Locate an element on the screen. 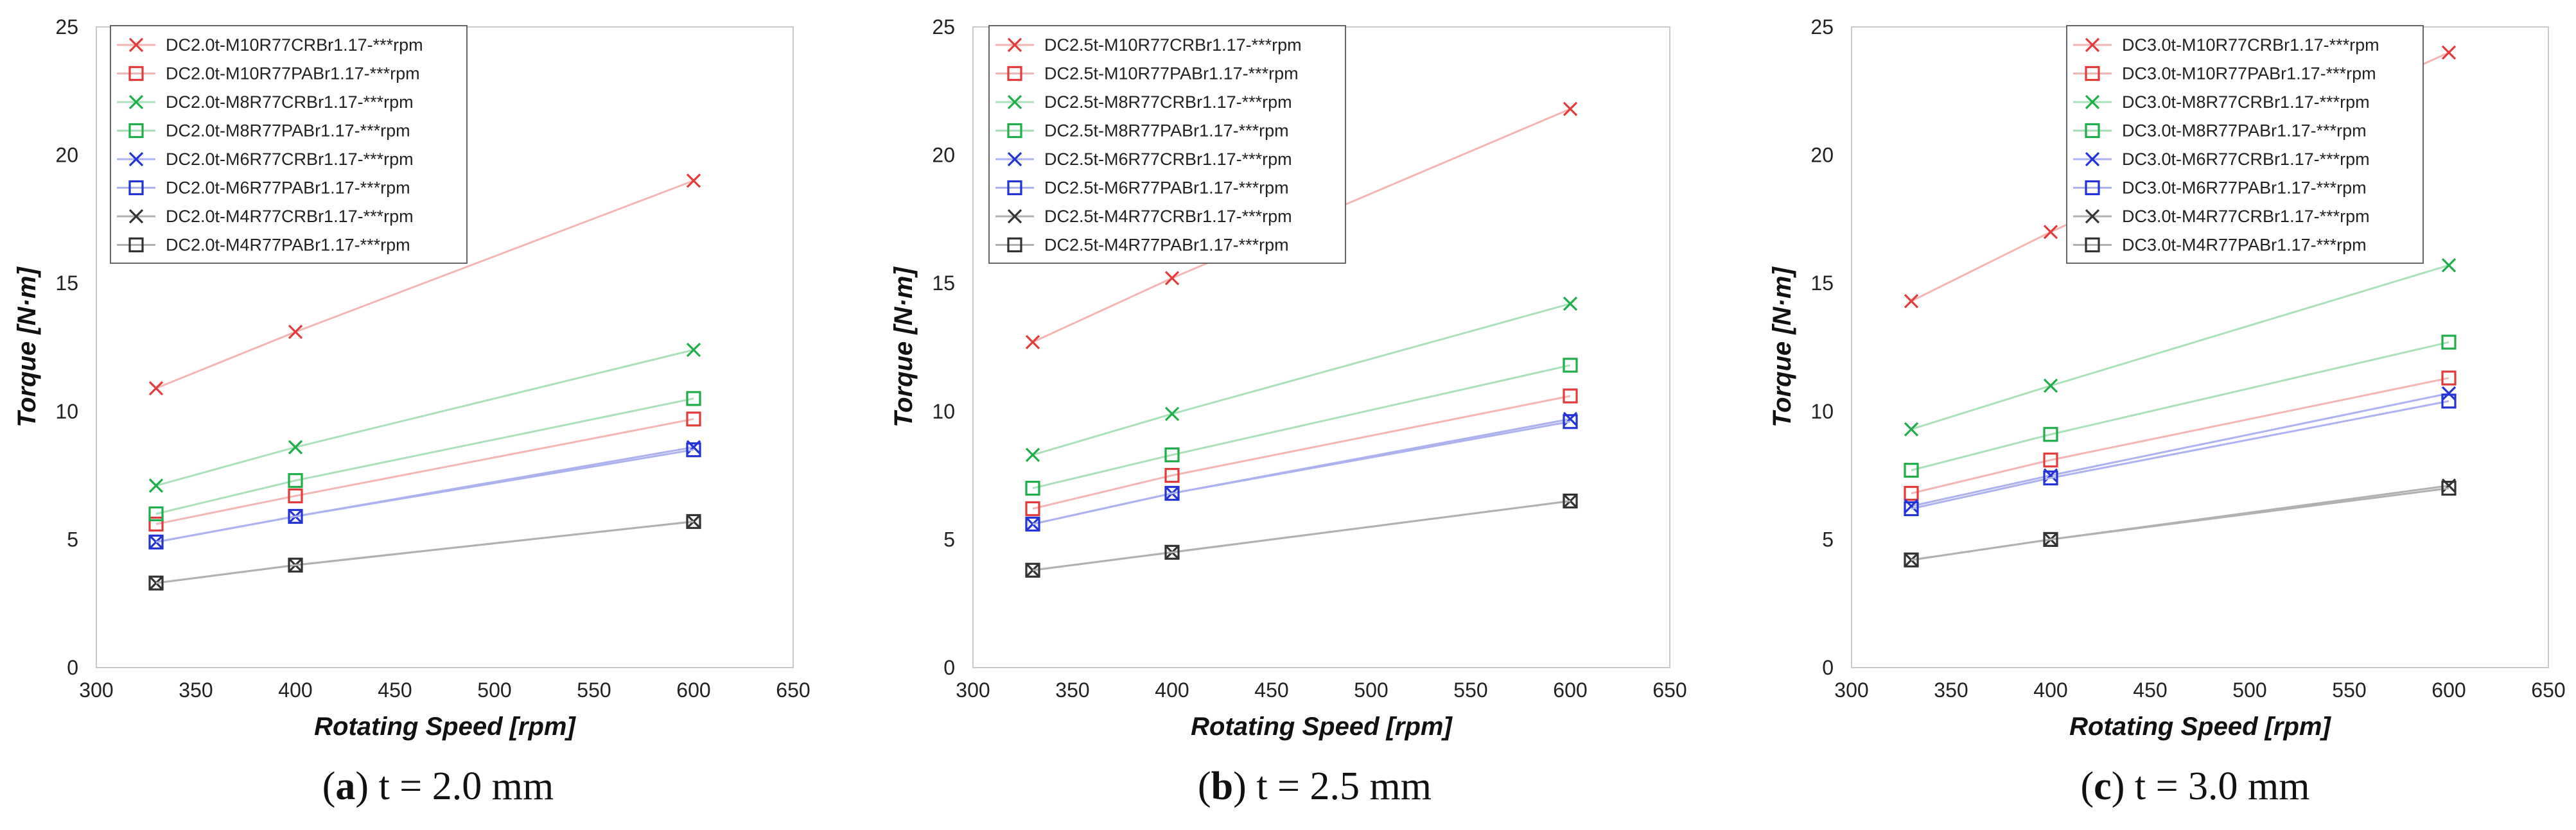  series-DC2.0t-M8R77CRBr1.17-***rpm is located at coordinates (424, 417).